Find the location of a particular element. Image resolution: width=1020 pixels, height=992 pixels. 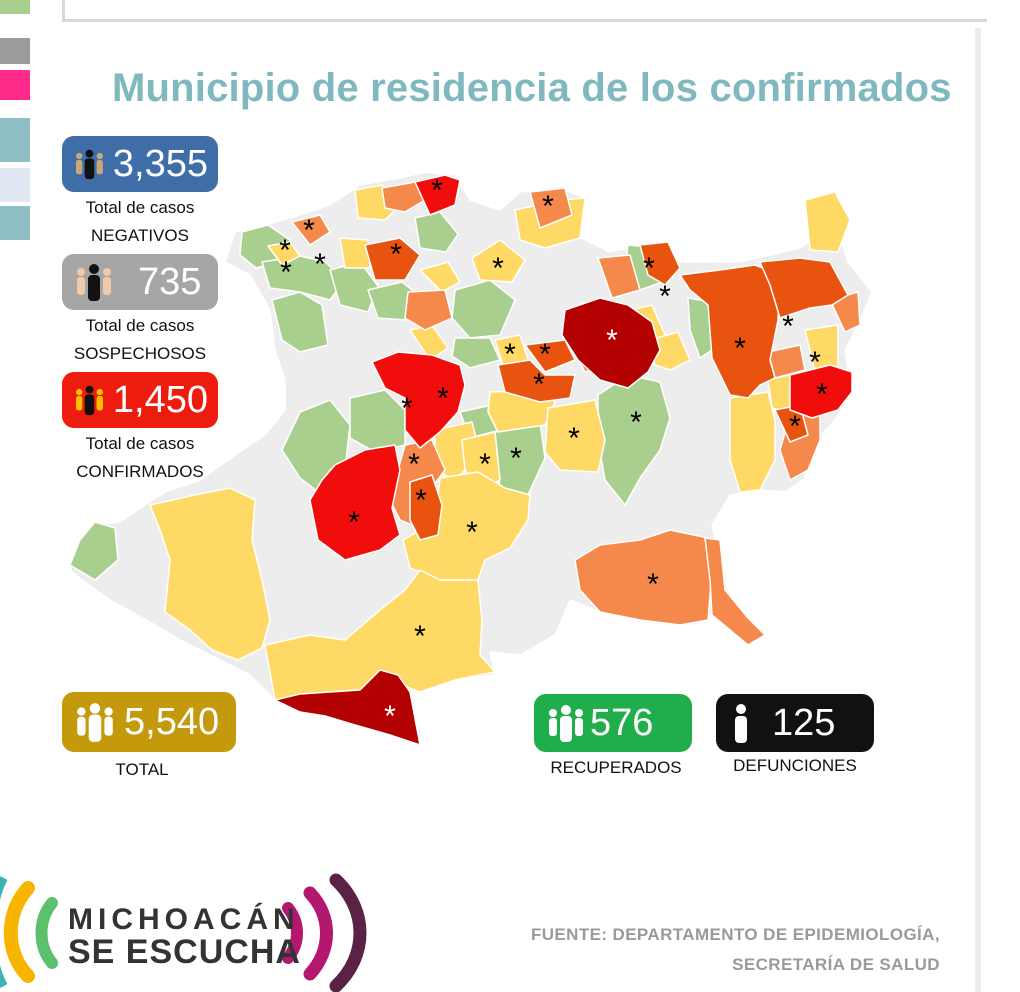

negativos-caption-line2: NEGATIVOS is located at coordinates (140, 235).